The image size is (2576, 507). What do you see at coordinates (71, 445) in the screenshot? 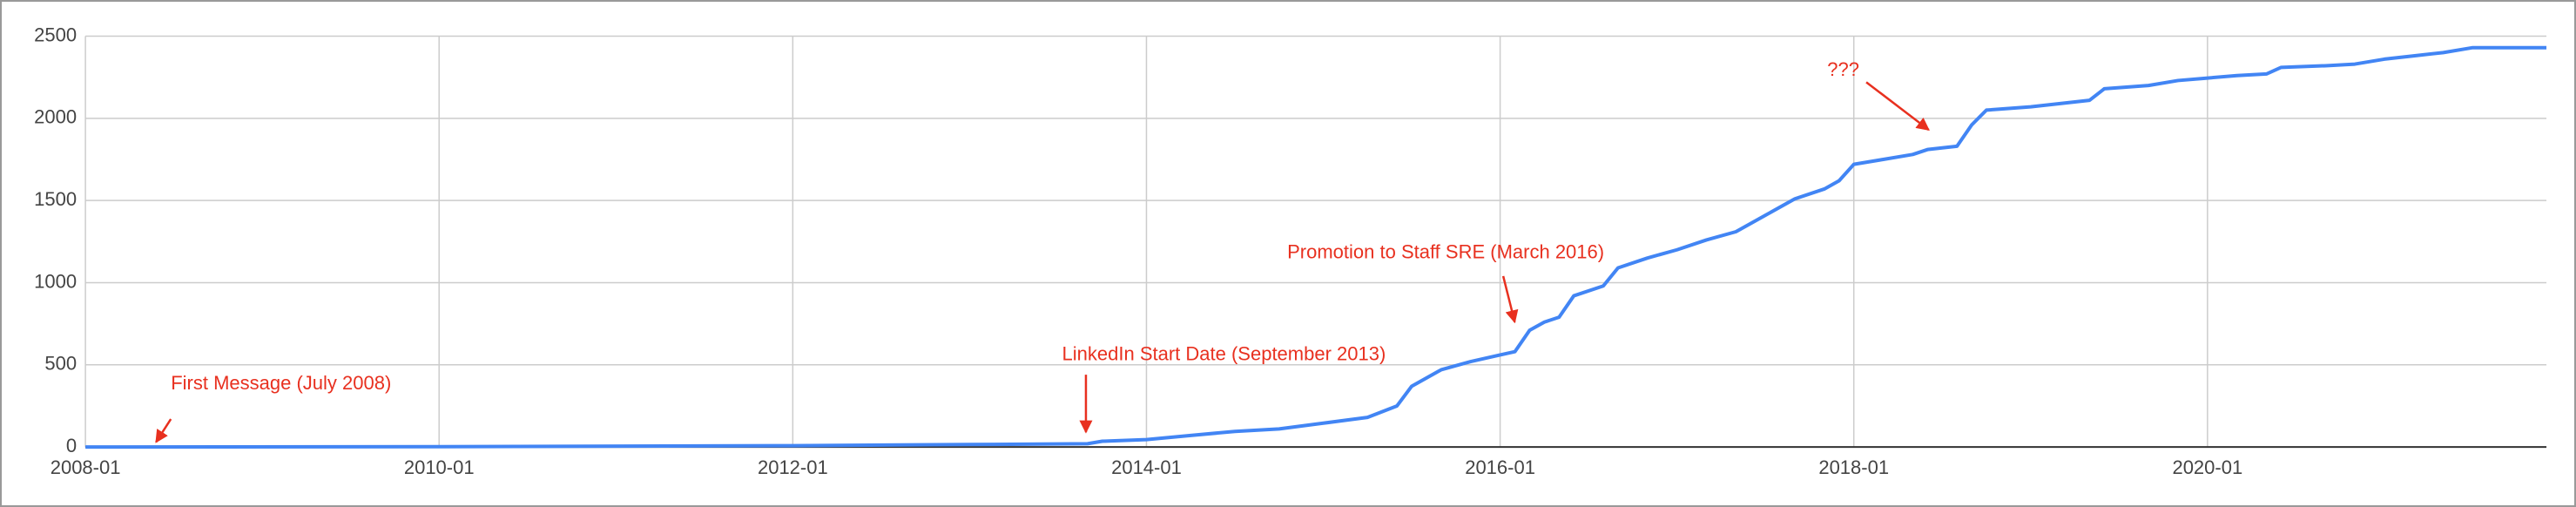
I see `y-tick-label: 0` at bounding box center [71, 445].